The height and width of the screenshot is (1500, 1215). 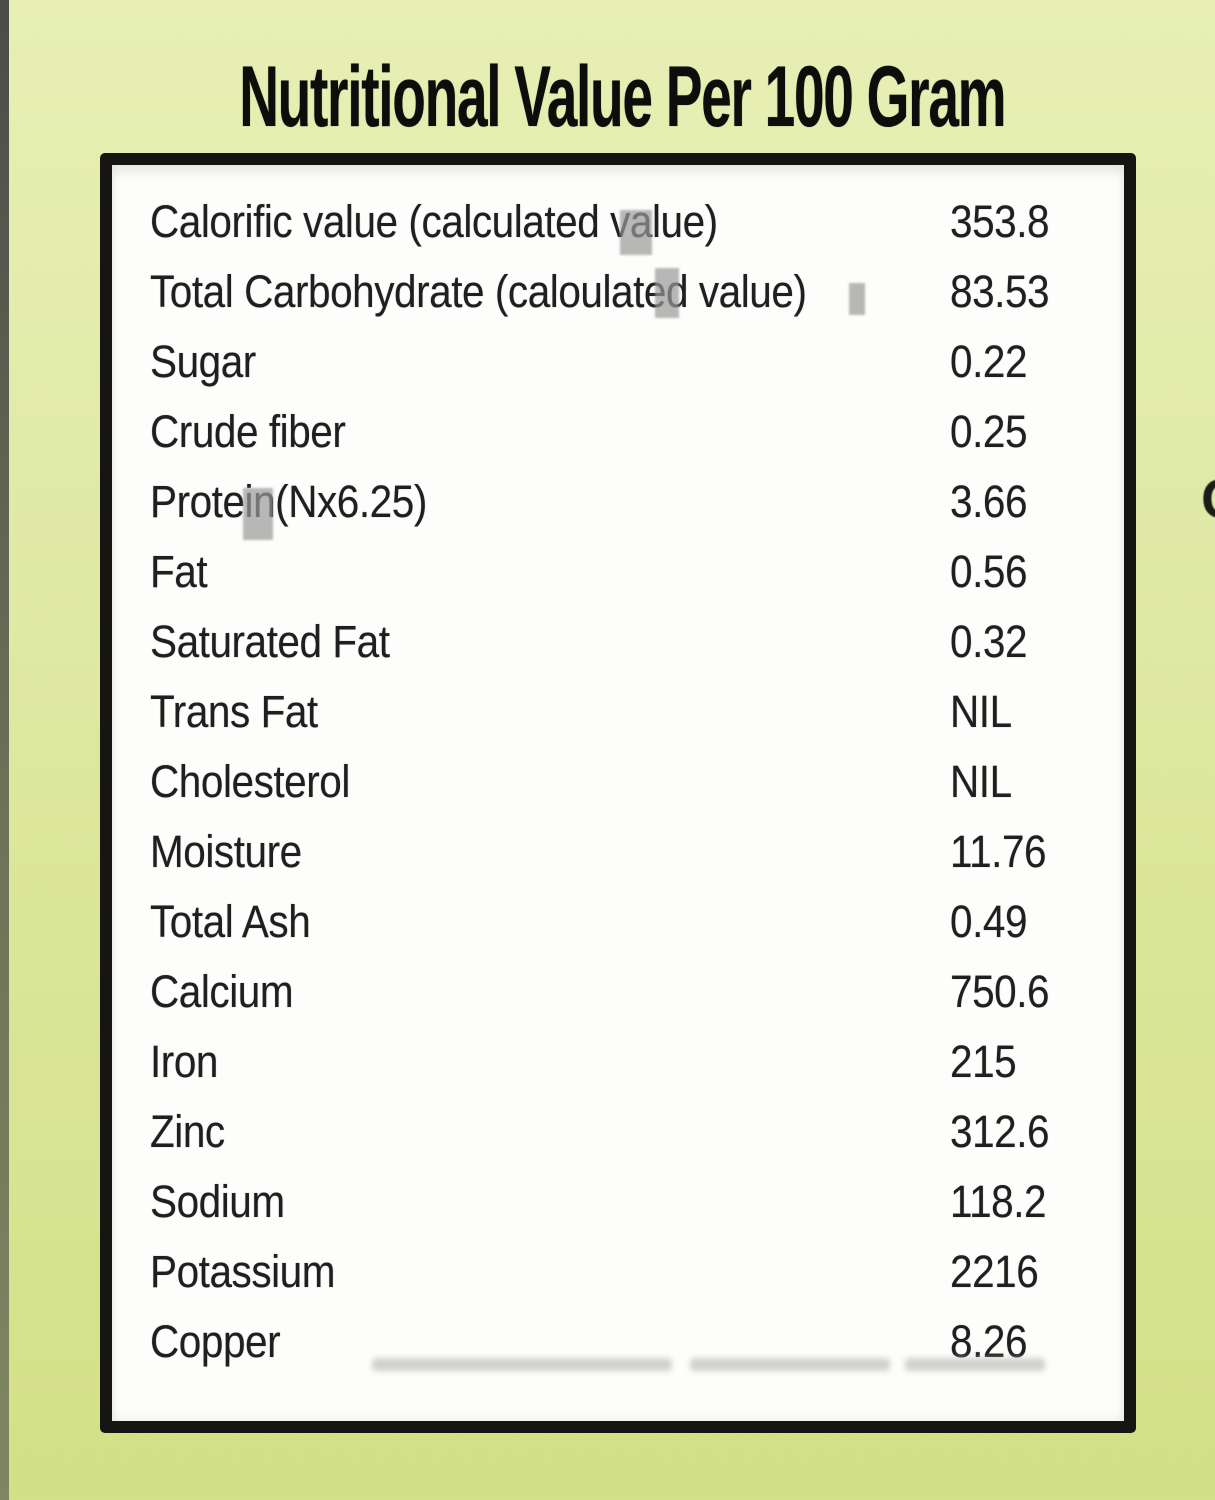 What do you see at coordinates (478, 291) in the screenshot?
I see `nutrient-label: Total Carbohydrate (caloulated value)` at bounding box center [478, 291].